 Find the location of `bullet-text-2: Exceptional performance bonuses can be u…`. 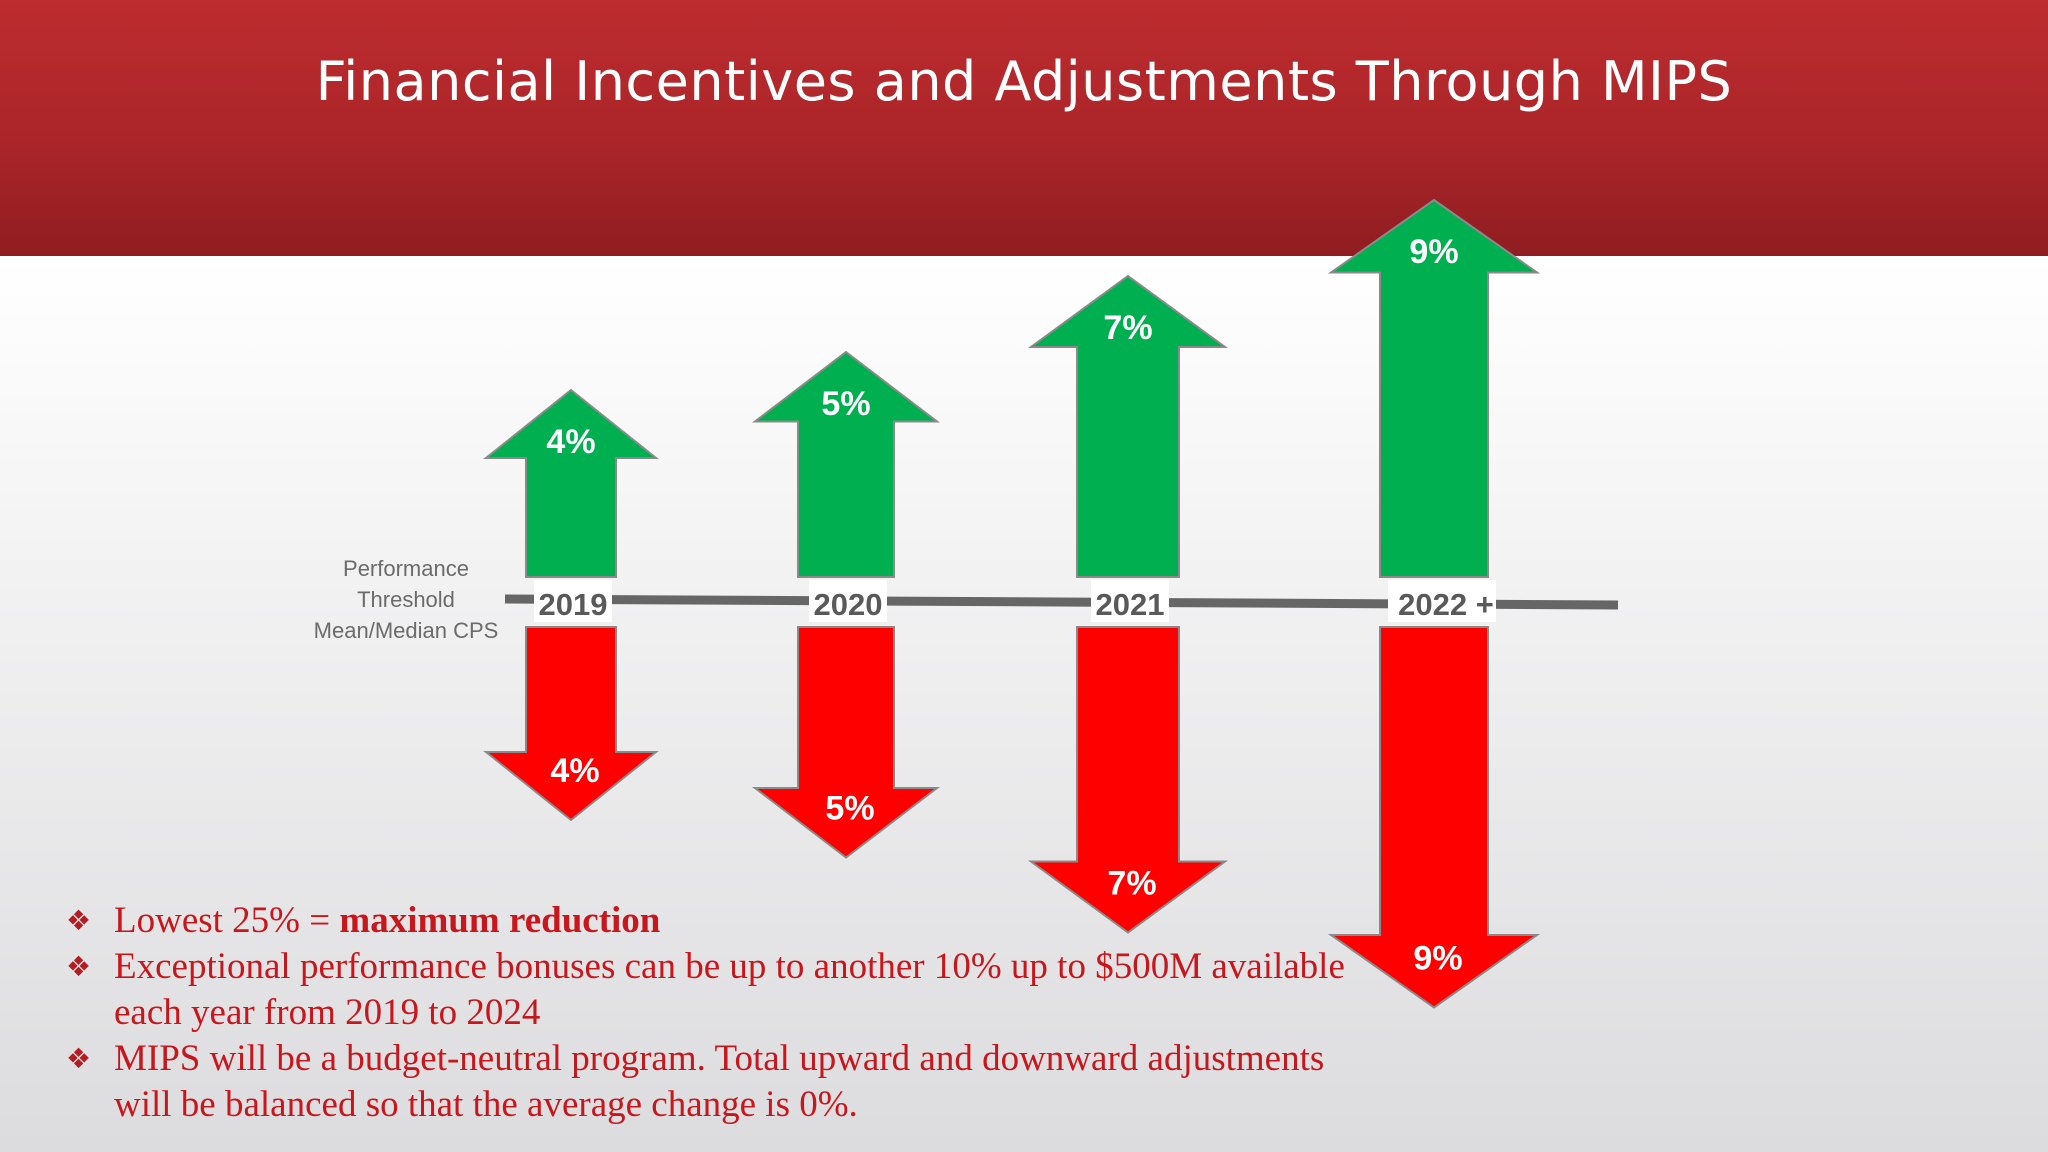

bullet-text-2: Exceptional performance bonuses can be u… is located at coordinates (729, 989).